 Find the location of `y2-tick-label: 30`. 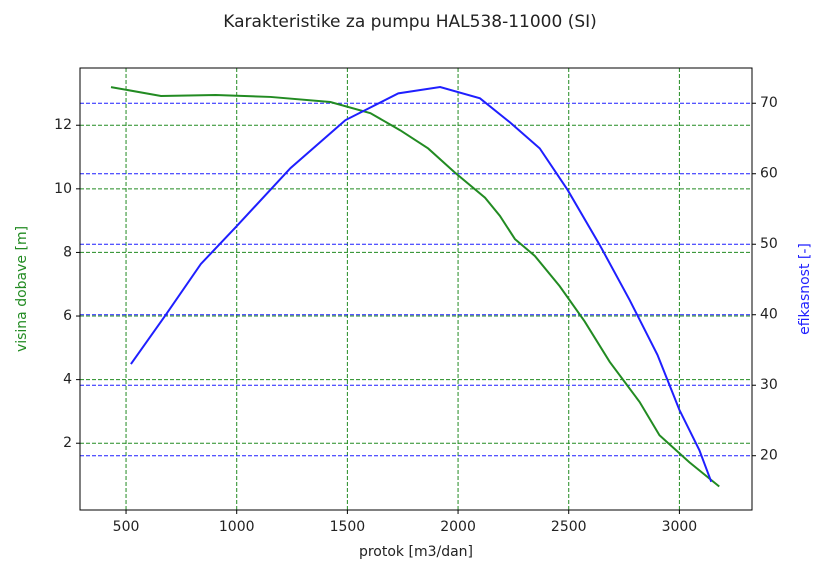

y2-tick-label: 30 is located at coordinates (769, 385).